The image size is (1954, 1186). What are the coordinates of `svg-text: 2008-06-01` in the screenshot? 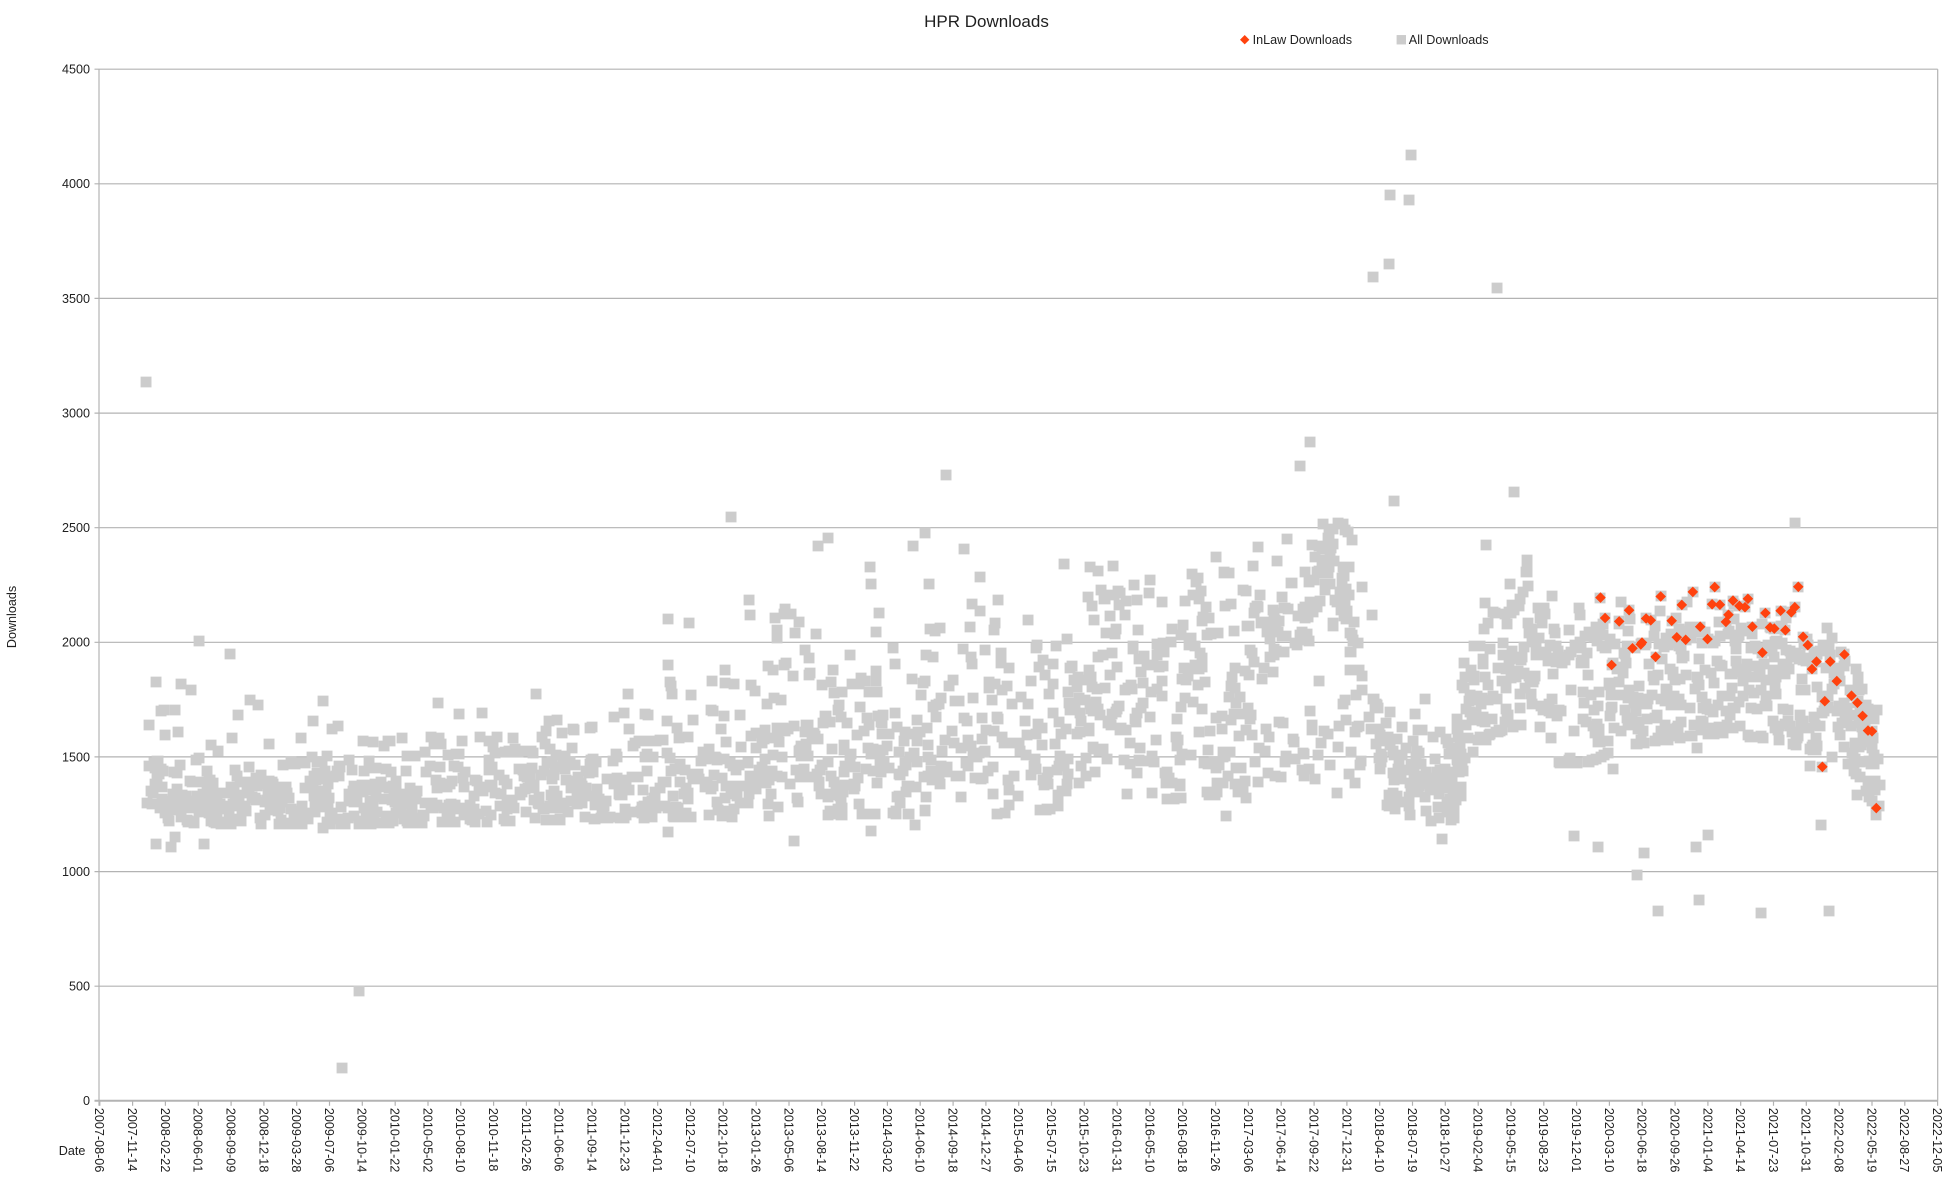 It's located at (198, 1140).